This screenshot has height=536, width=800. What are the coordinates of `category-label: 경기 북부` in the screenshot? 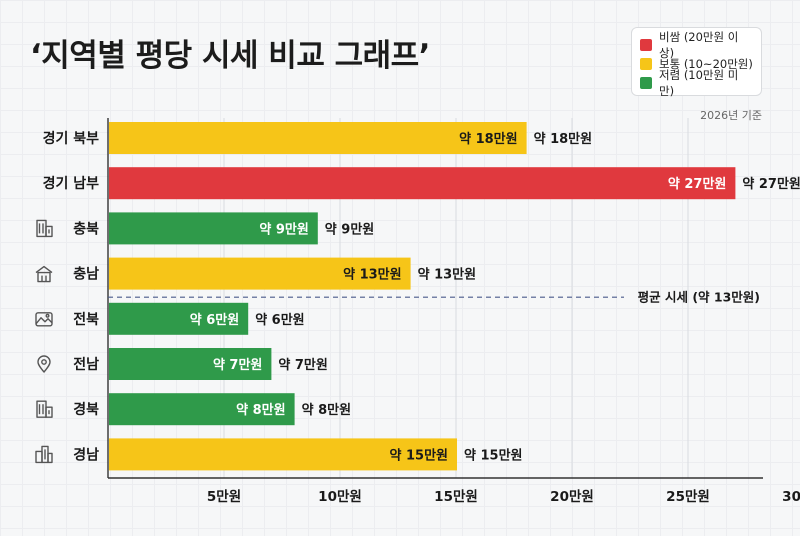 It's located at (71, 138).